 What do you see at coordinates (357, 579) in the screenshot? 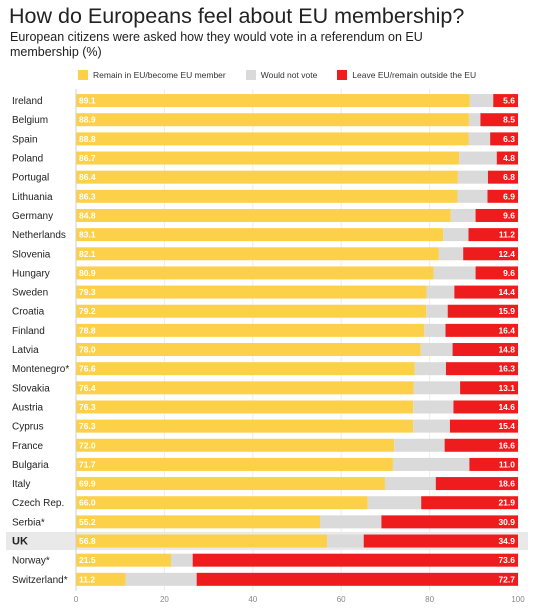
I see `bar-leave-switzerland` at bounding box center [357, 579].